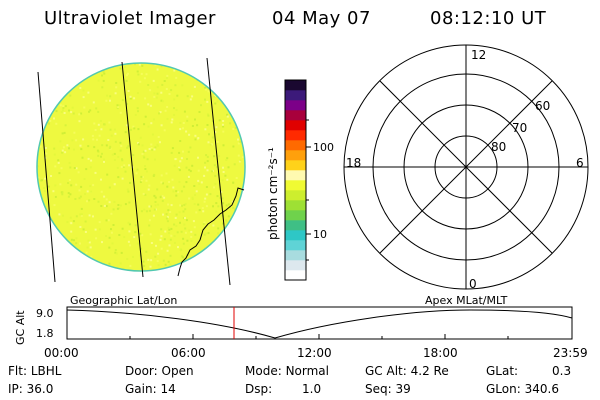 This screenshot has width=600, height=400. I want to click on status-flt-label: Flt:, so click(17, 371).